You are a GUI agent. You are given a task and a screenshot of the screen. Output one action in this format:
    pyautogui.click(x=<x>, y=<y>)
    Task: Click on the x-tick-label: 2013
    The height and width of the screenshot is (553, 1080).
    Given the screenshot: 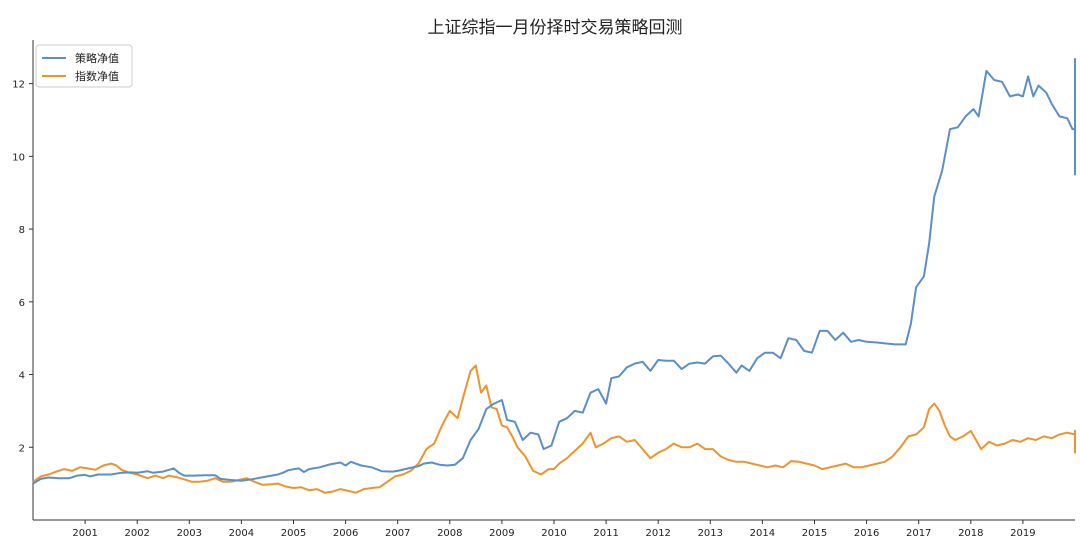 What is the action you would take?
    pyautogui.click(x=710, y=533)
    